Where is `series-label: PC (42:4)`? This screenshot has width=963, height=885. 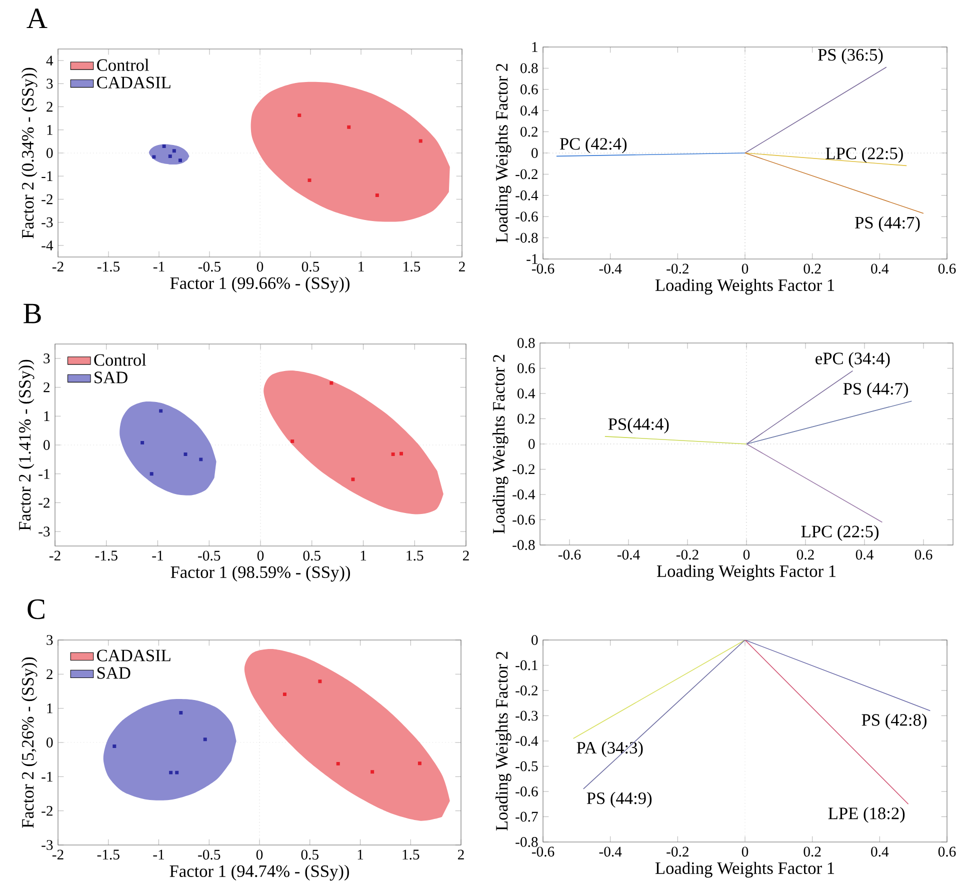 series-label: PC (42:4) is located at coordinates (593, 146).